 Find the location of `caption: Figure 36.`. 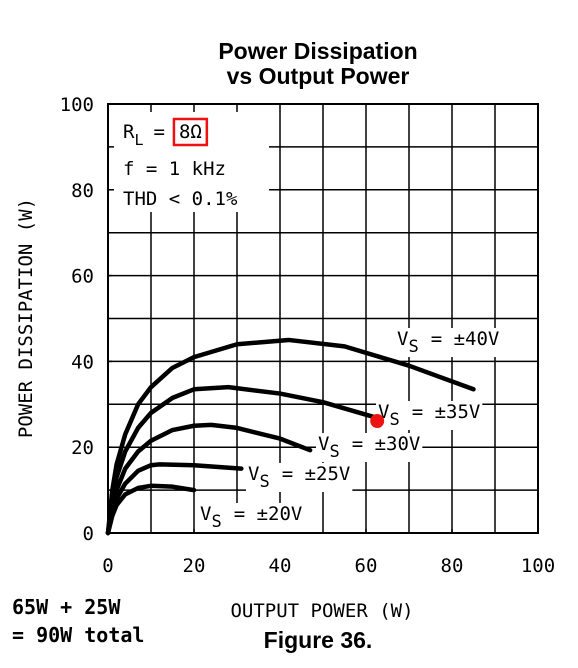

caption: Figure 36. is located at coordinates (318, 640).